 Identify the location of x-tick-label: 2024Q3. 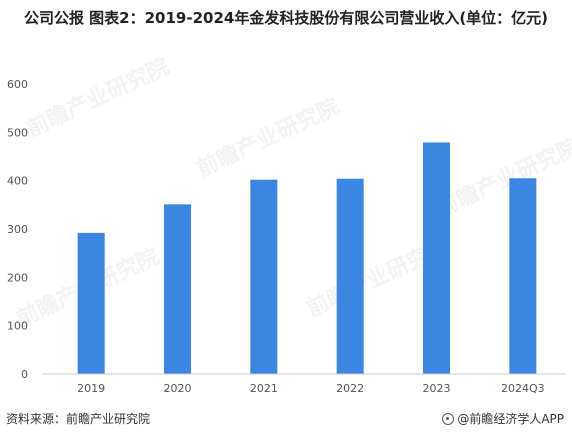
(523, 388).